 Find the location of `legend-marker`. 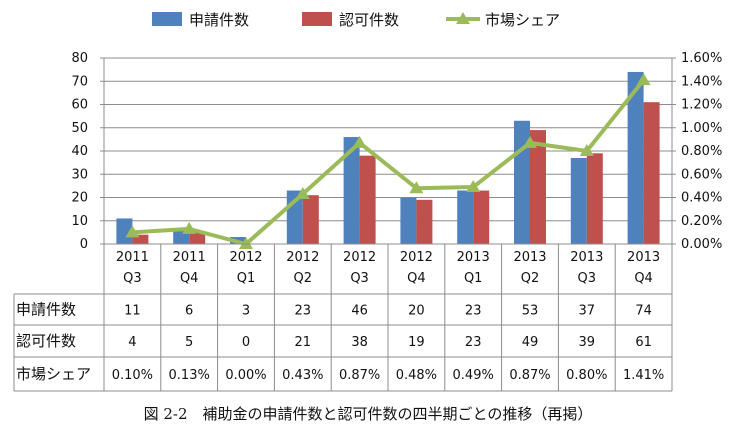

legend-marker is located at coordinates (463, 18).